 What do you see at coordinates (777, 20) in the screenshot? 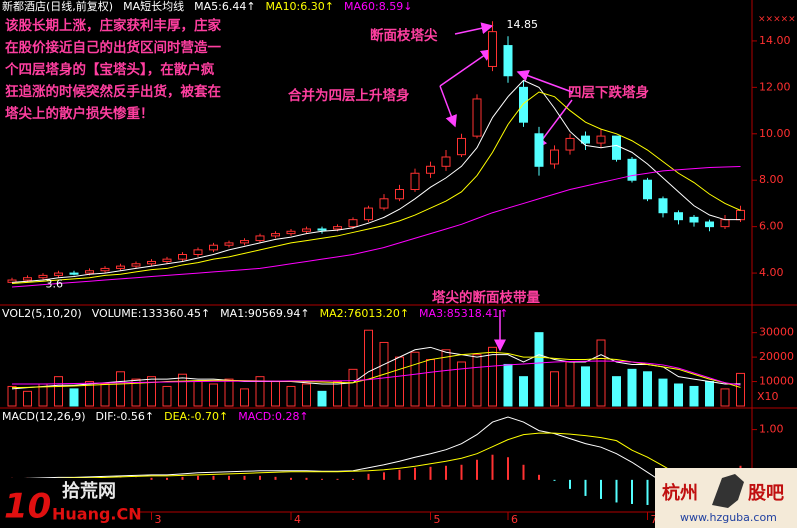
I see `corner-mark: ××××××` at bounding box center [777, 20].